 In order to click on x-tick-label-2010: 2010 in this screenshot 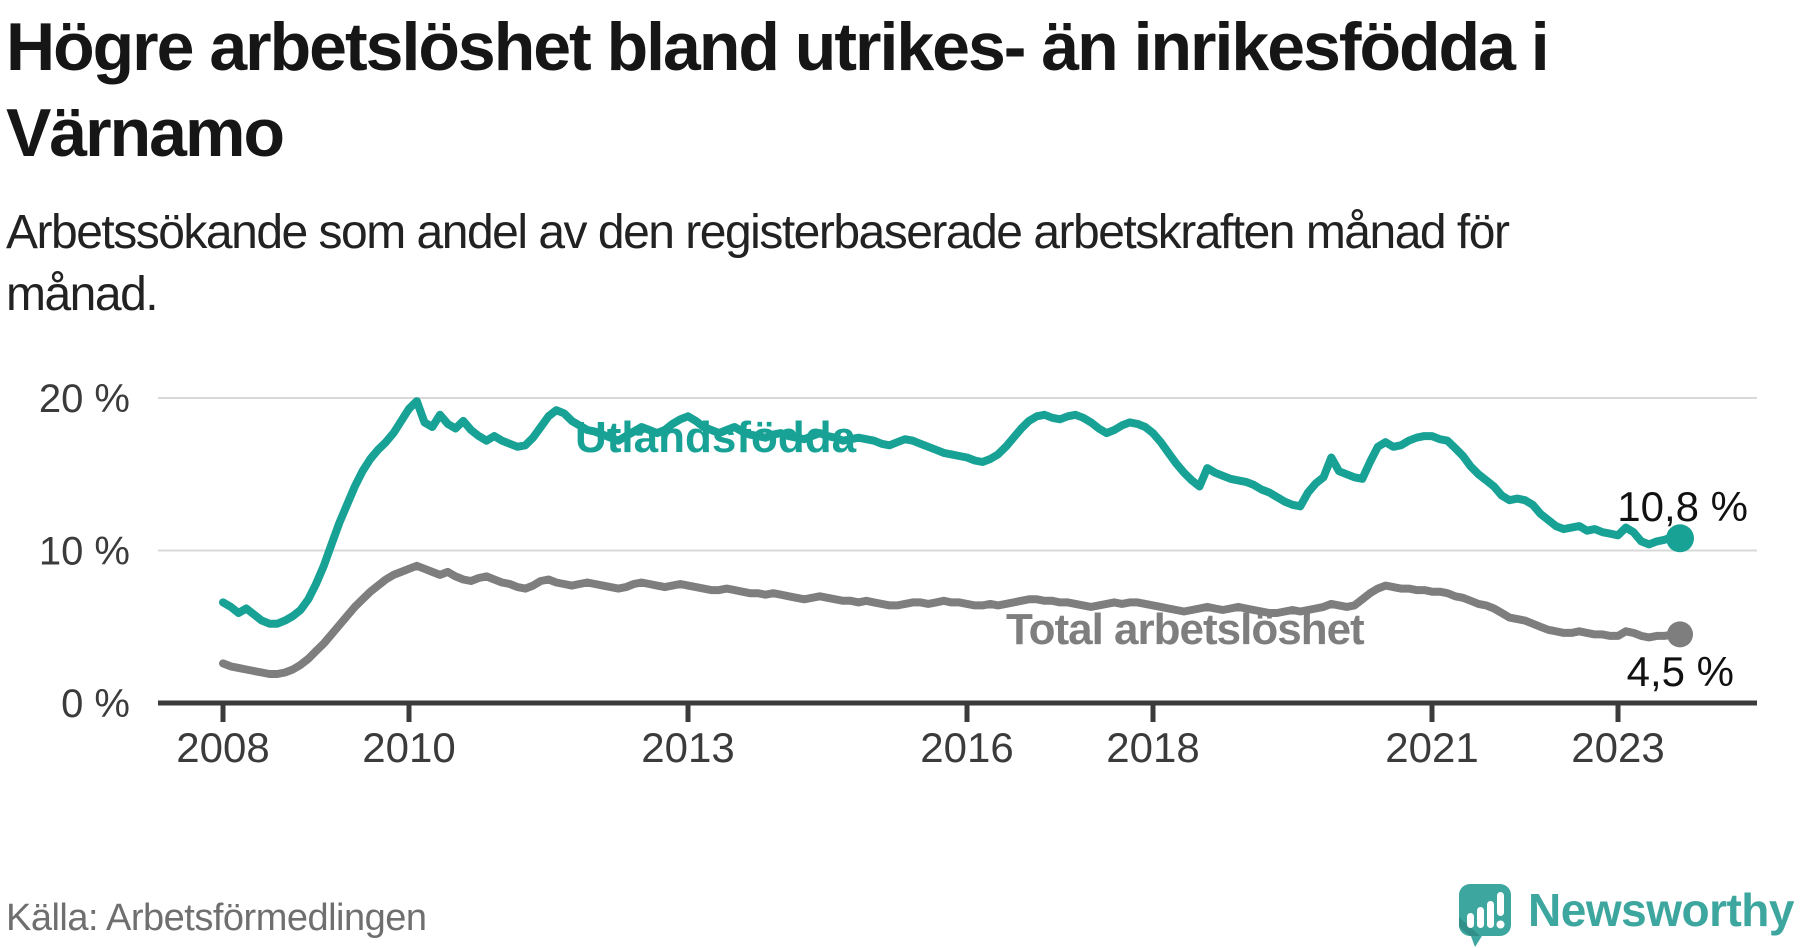, I will do `click(408, 747)`.